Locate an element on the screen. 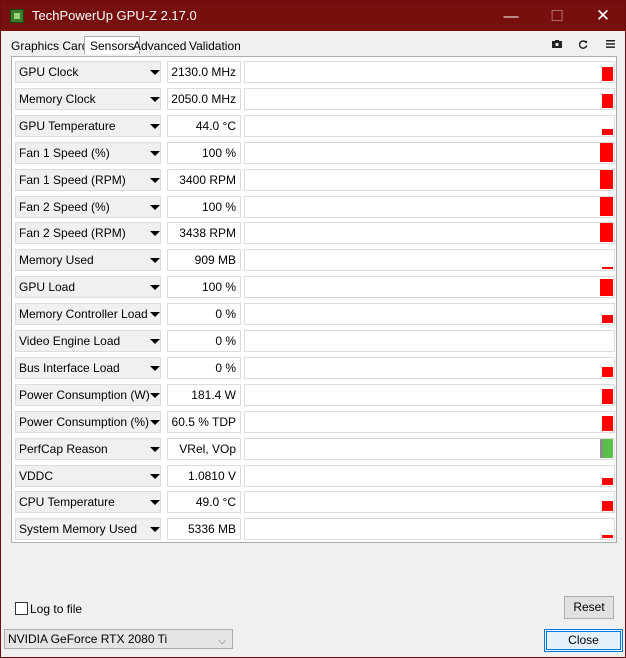 This screenshot has height=658, width=626. close-button: Close is located at coordinates (583, 640).